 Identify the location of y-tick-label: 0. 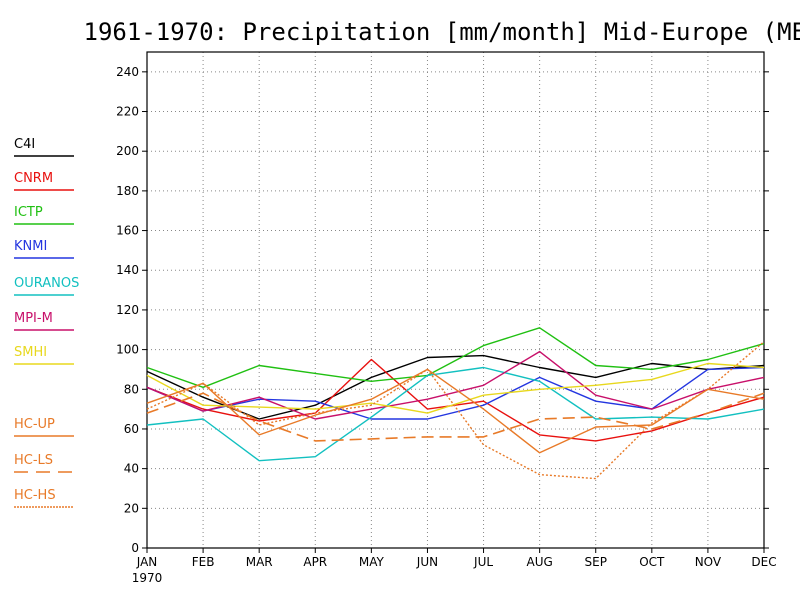
(135, 548).